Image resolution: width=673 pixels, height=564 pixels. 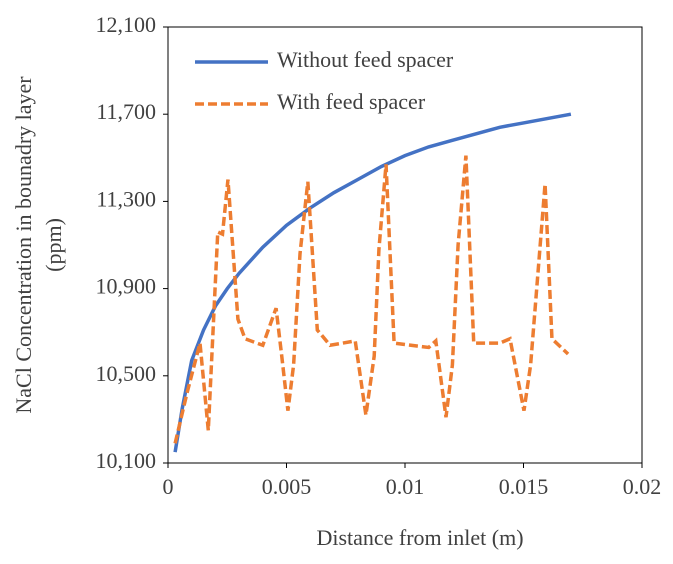 What do you see at coordinates (126, 24) in the screenshot?
I see `y-tick-label: 12,100` at bounding box center [126, 24].